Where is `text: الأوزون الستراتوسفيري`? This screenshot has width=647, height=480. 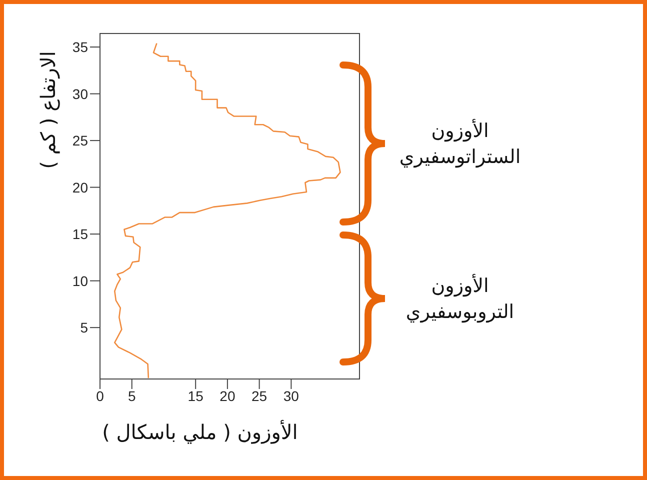
text: الأوزون الستراتوسفيري is located at coordinates (460, 144).